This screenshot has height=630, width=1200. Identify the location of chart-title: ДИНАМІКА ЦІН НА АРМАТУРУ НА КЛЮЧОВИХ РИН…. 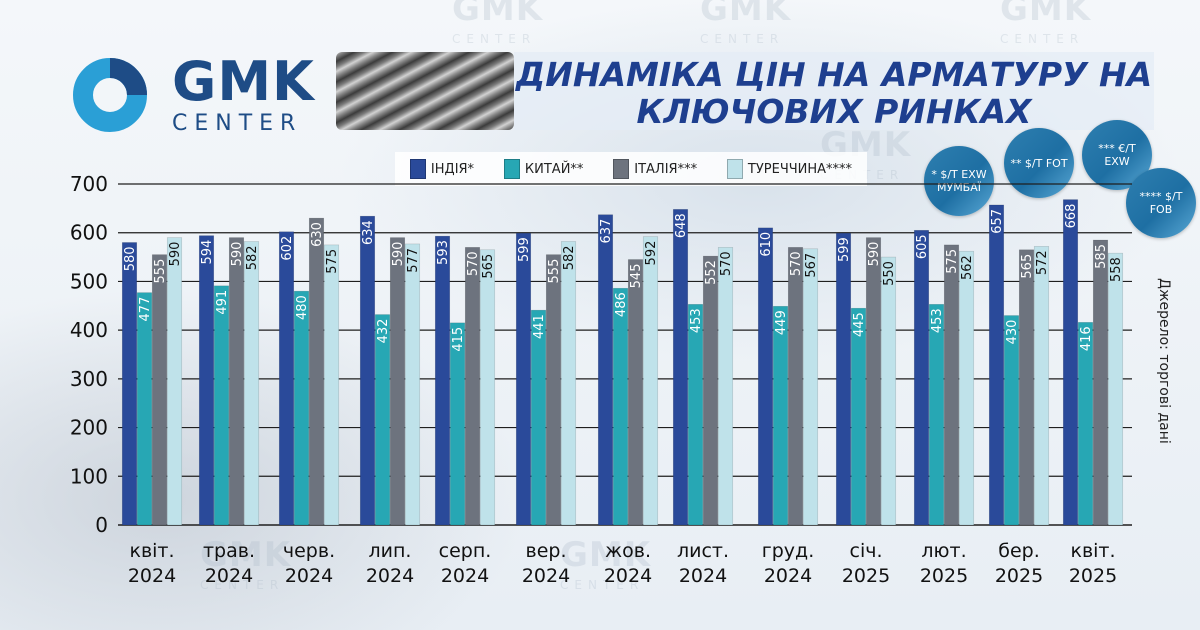
(834, 93).